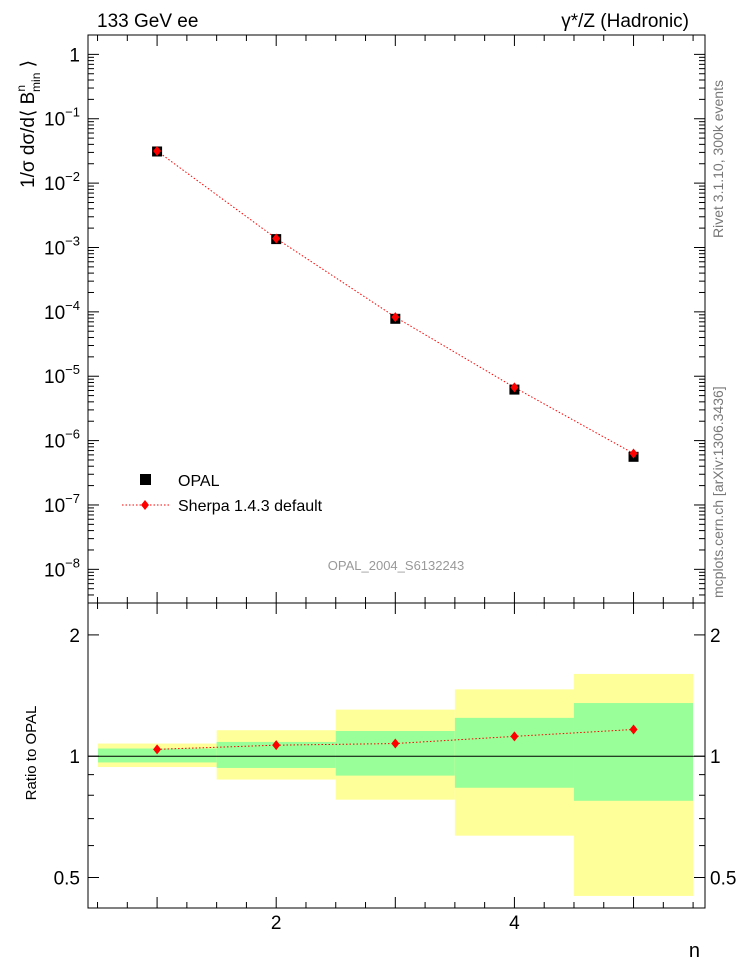 This screenshot has height=972, width=746. Describe the element at coordinates (62, 504) in the screenshot. I see `main-y-tick-label: 10⁻⁷` at that location.